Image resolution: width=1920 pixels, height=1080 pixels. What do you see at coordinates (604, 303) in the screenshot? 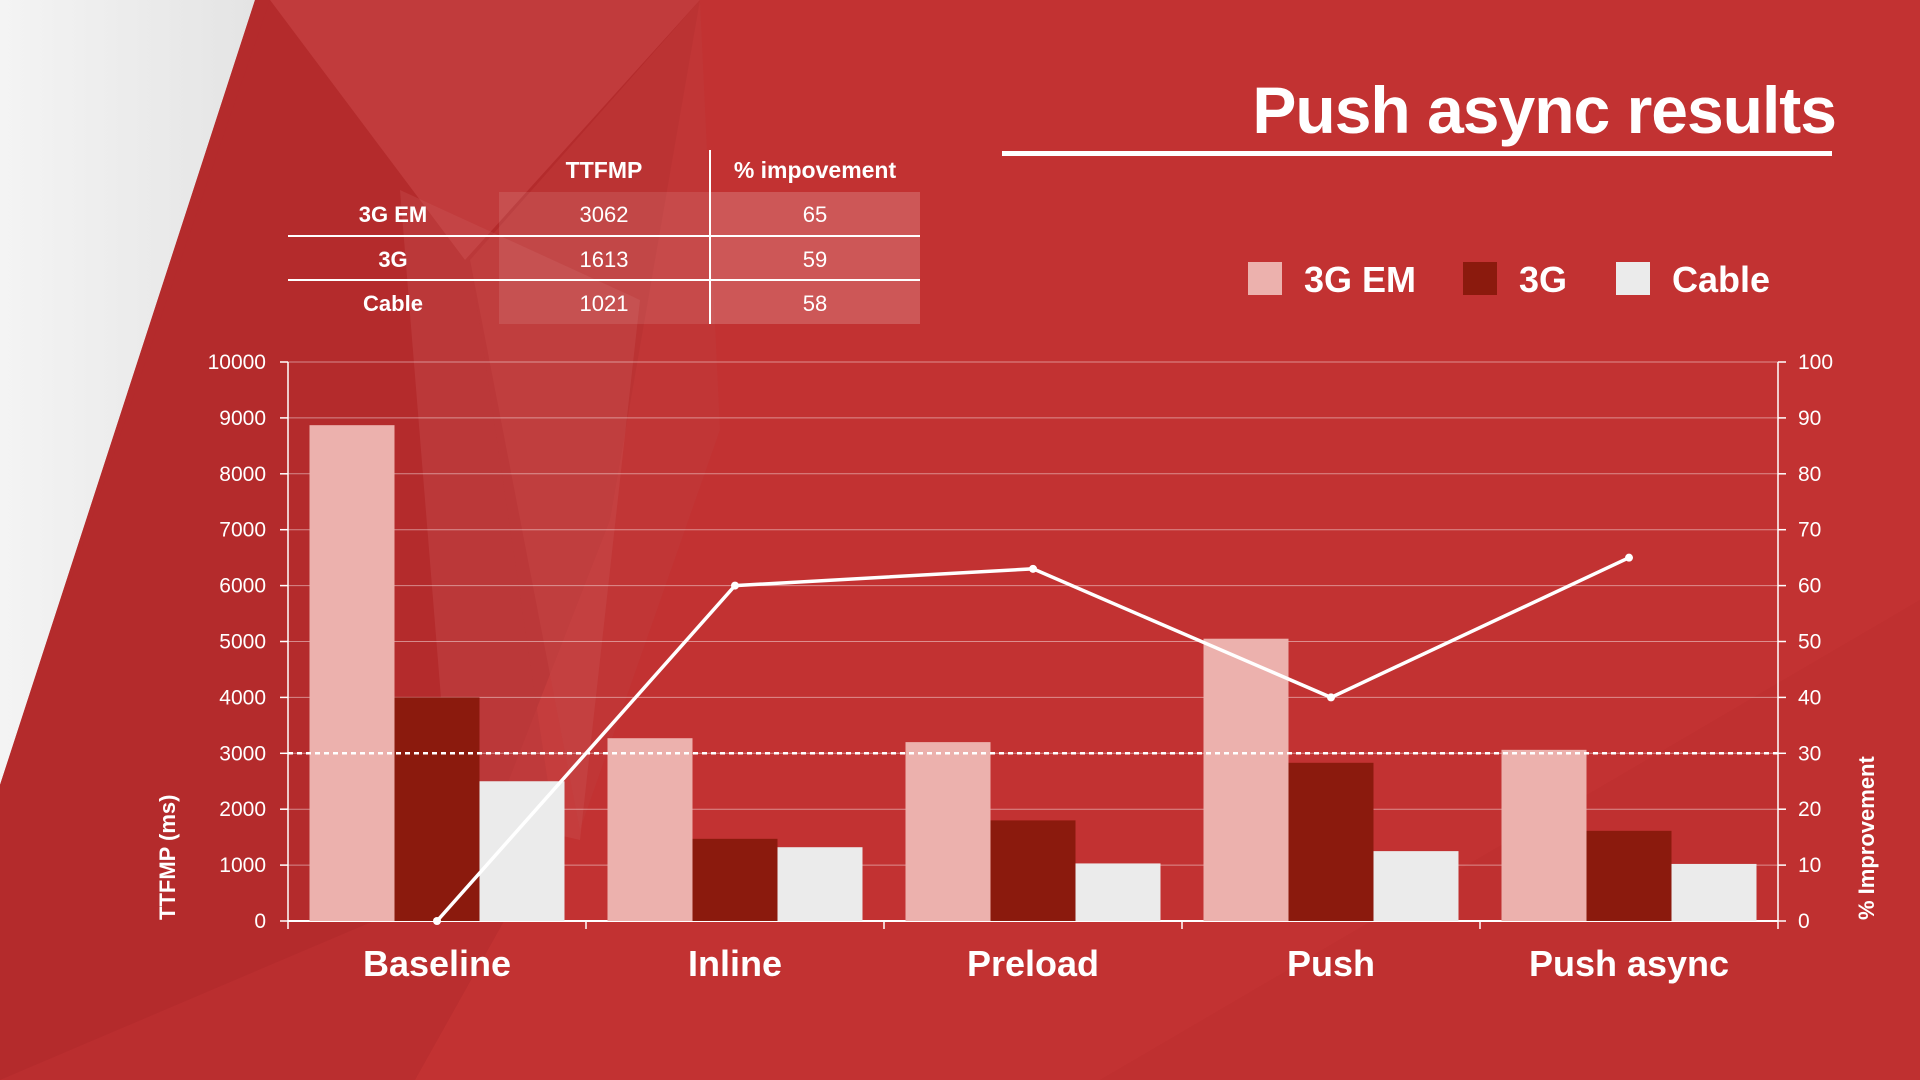
I see `table-cell-ttfmp: 1021` at bounding box center [604, 303].